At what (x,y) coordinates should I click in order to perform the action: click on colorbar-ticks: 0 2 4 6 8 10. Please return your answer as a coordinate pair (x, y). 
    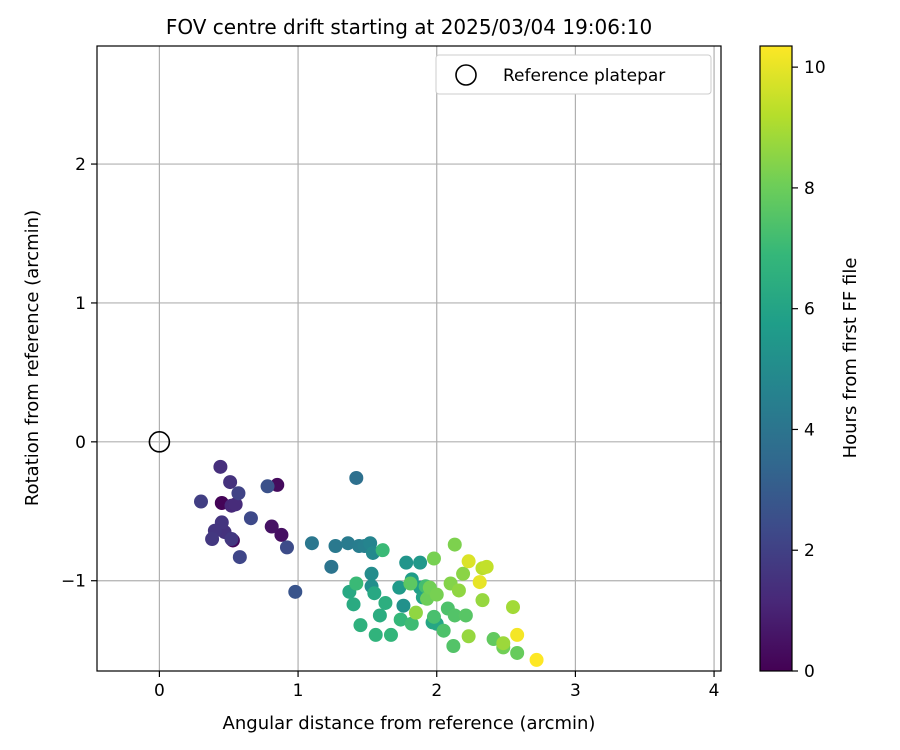
    Looking at the image, I should click on (809, 370).